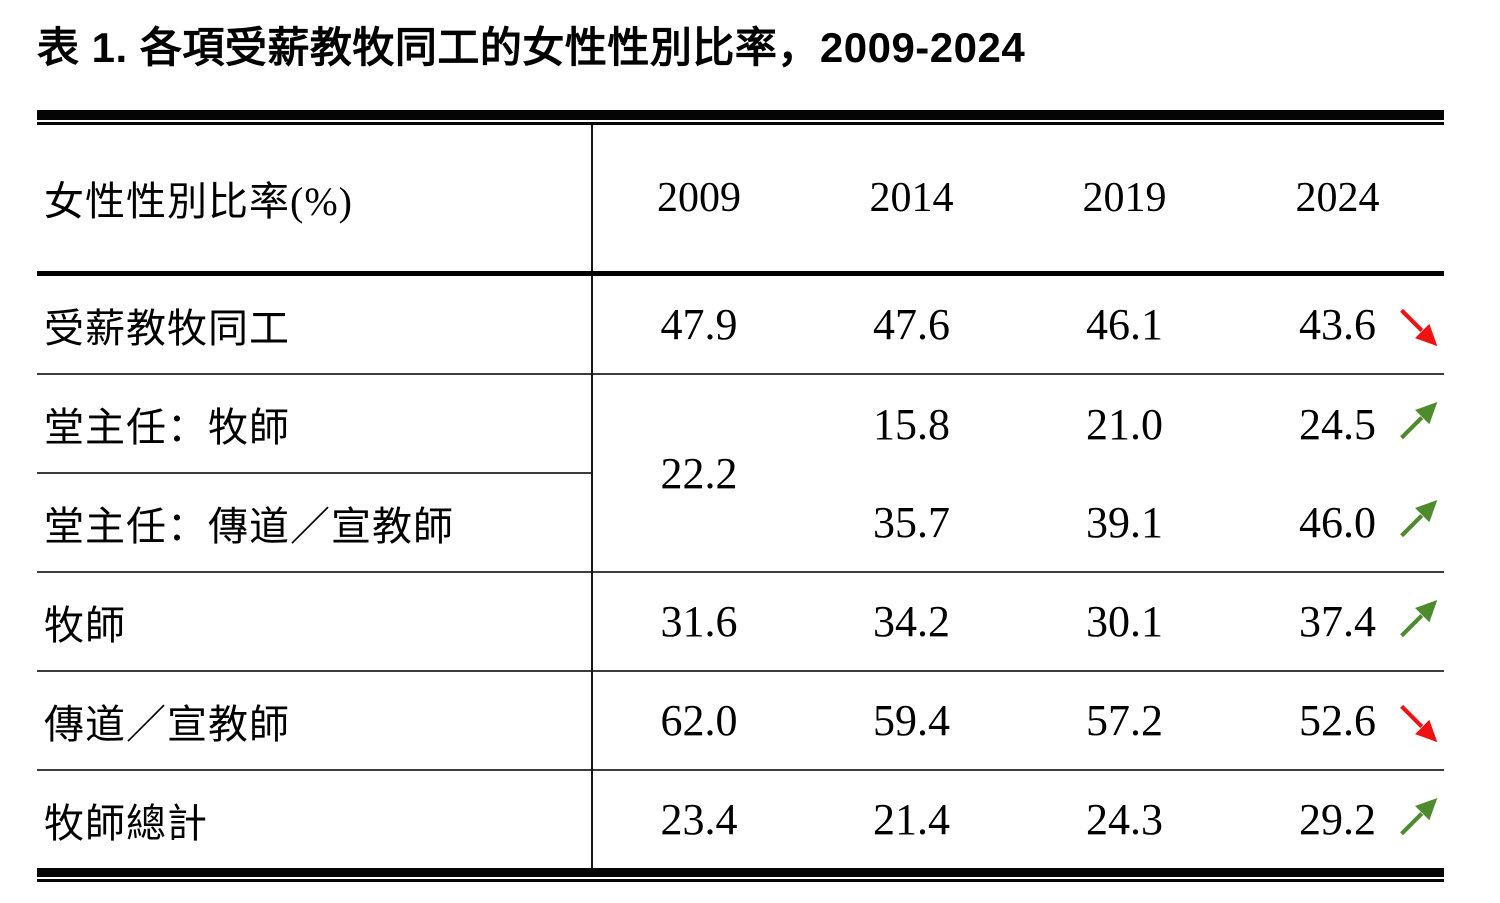 Image resolution: width=1500 pixels, height=903 pixels. Describe the element at coordinates (315, 423) in the screenshot. I see `row-label: 堂主任：牧師` at that location.